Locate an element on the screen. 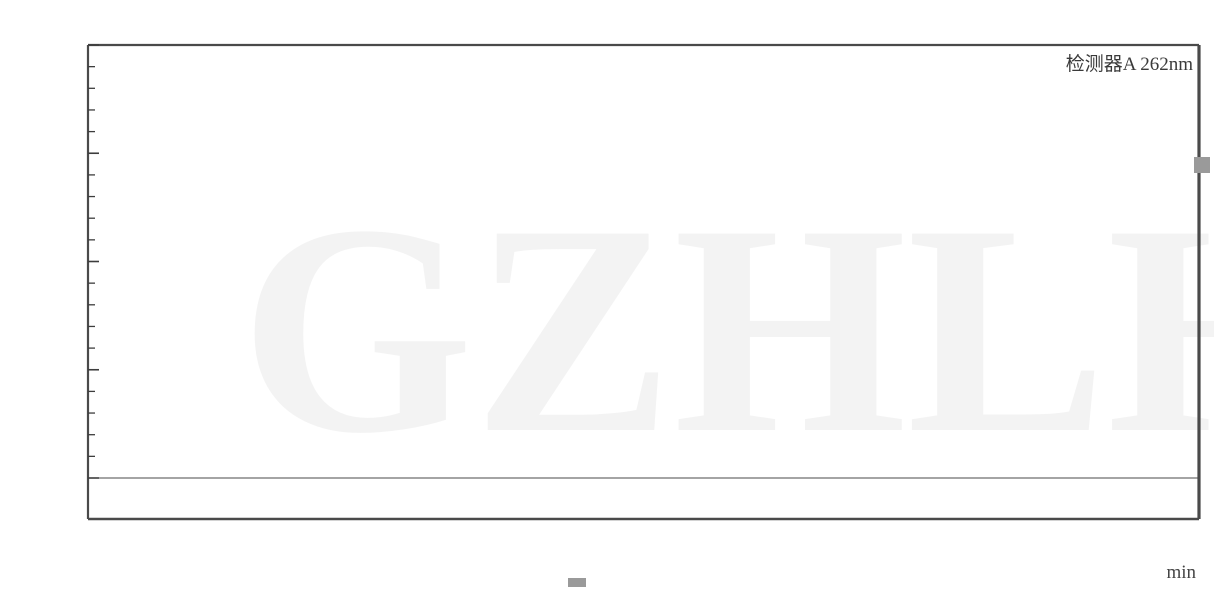 The image size is (1214, 589). horizontal-scroll-handle is located at coordinates (577, 582).